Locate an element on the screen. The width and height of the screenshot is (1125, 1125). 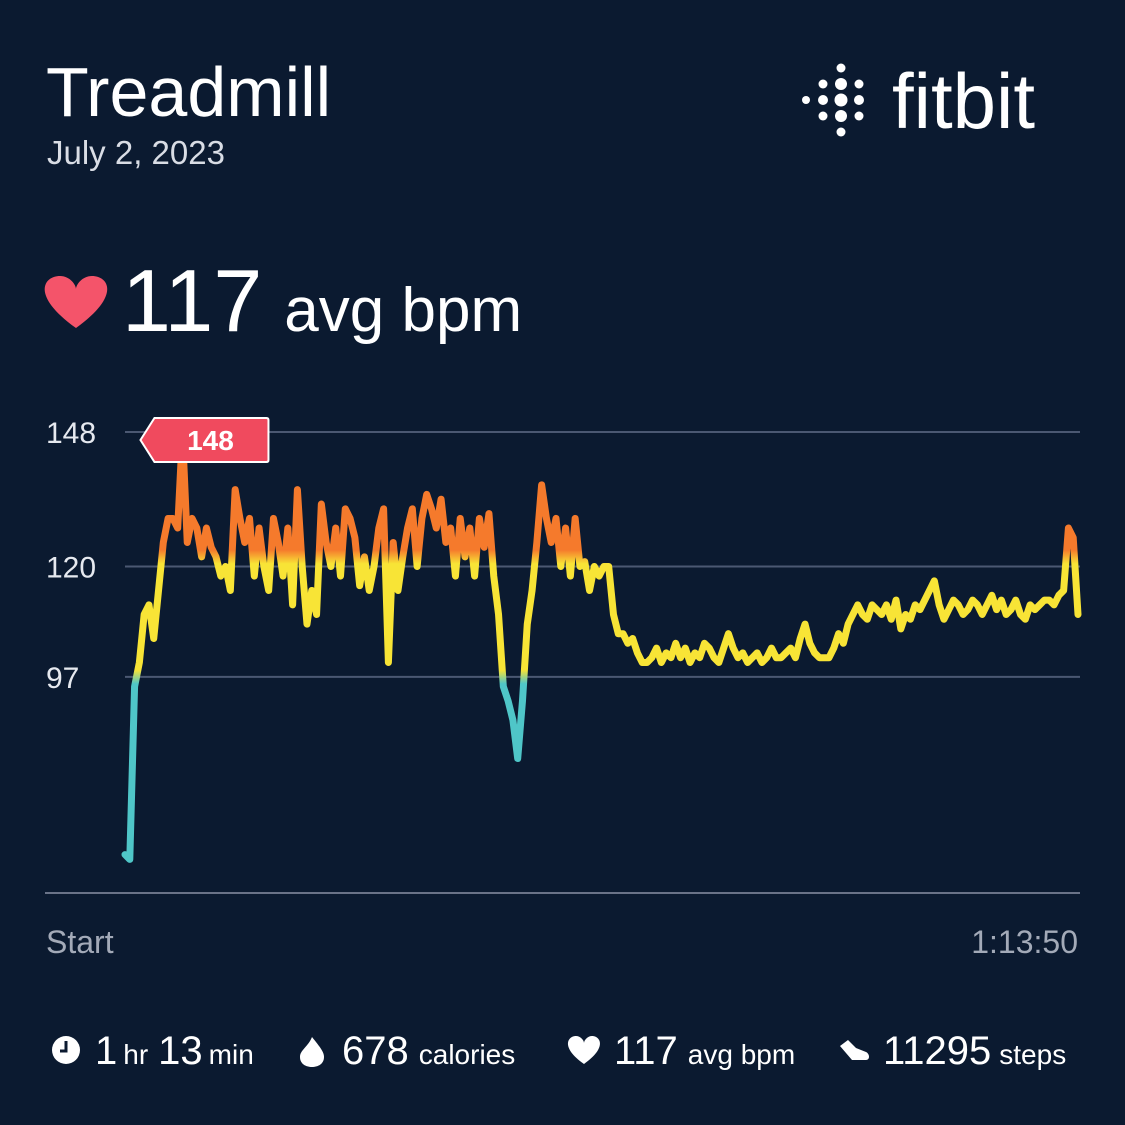
steps-value: 11295 is located at coordinates (937, 1051).